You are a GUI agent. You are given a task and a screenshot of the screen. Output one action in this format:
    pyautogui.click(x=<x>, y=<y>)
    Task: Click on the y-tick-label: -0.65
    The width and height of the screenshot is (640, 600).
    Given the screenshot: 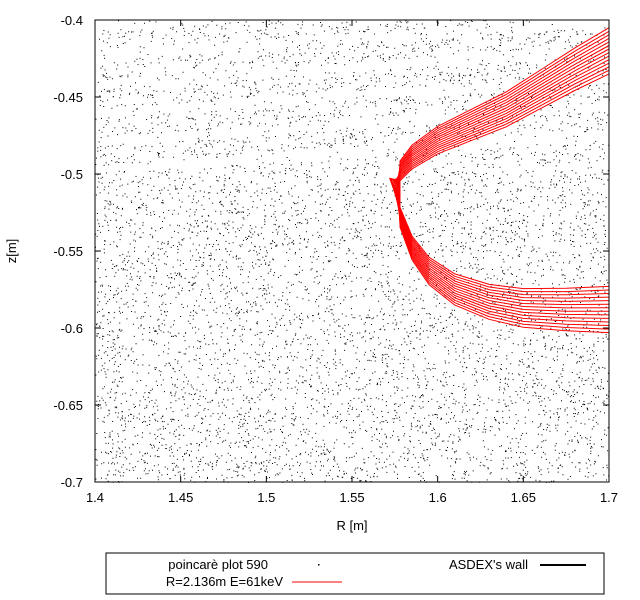 What is the action you would take?
    pyautogui.click(x=68, y=405)
    